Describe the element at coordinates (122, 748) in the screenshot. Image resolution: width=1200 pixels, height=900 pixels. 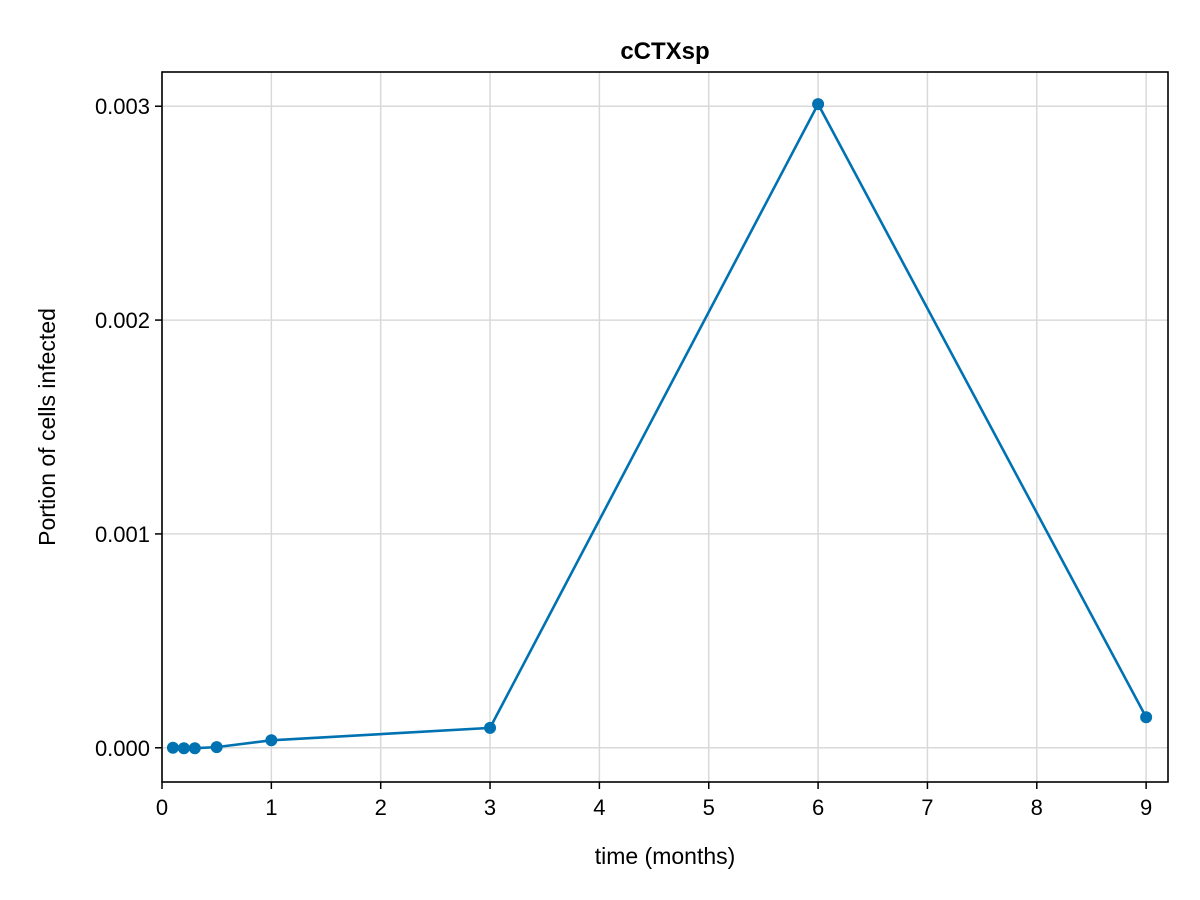
I see `y-tick-label: 0.000` at that location.